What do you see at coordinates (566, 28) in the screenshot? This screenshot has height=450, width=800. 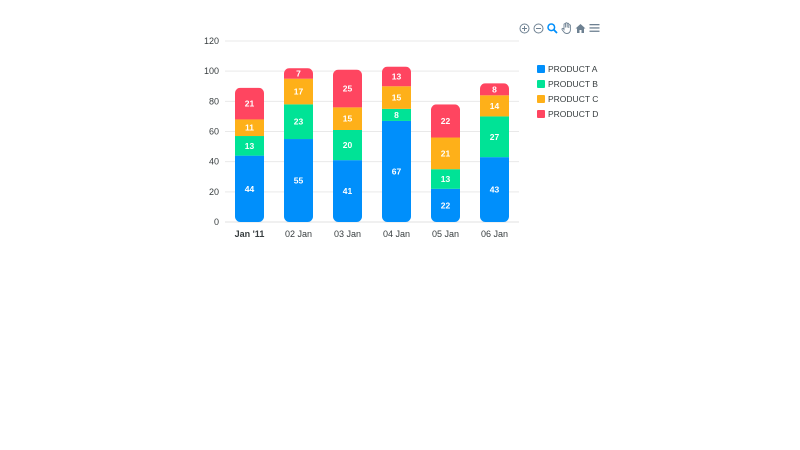 I see `pan-icon` at bounding box center [566, 28].